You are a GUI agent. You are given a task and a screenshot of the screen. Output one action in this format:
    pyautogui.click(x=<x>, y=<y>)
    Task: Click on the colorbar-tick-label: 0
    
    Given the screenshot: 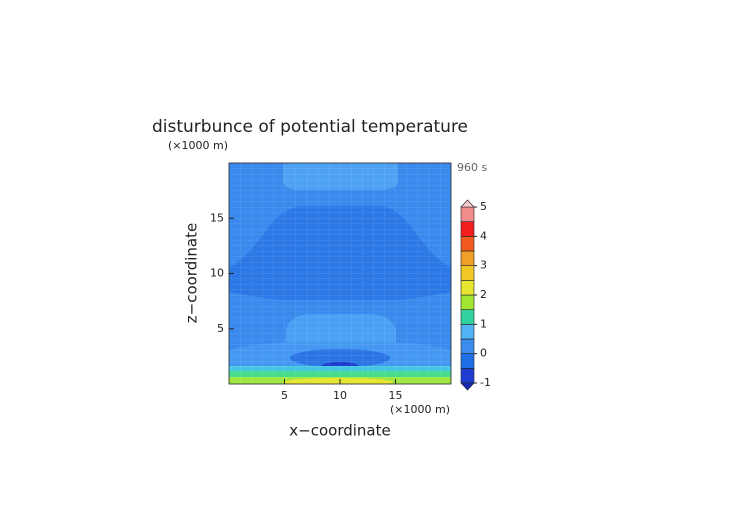 What is the action you would take?
    pyautogui.click(x=483, y=353)
    